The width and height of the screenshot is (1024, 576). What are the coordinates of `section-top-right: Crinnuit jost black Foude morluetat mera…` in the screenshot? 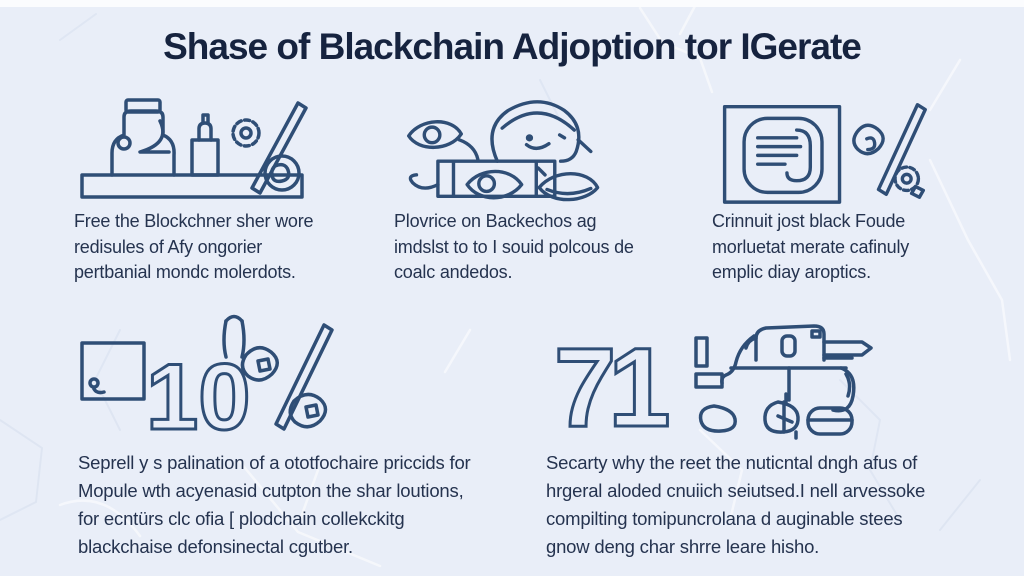 It's located at (868, 190).